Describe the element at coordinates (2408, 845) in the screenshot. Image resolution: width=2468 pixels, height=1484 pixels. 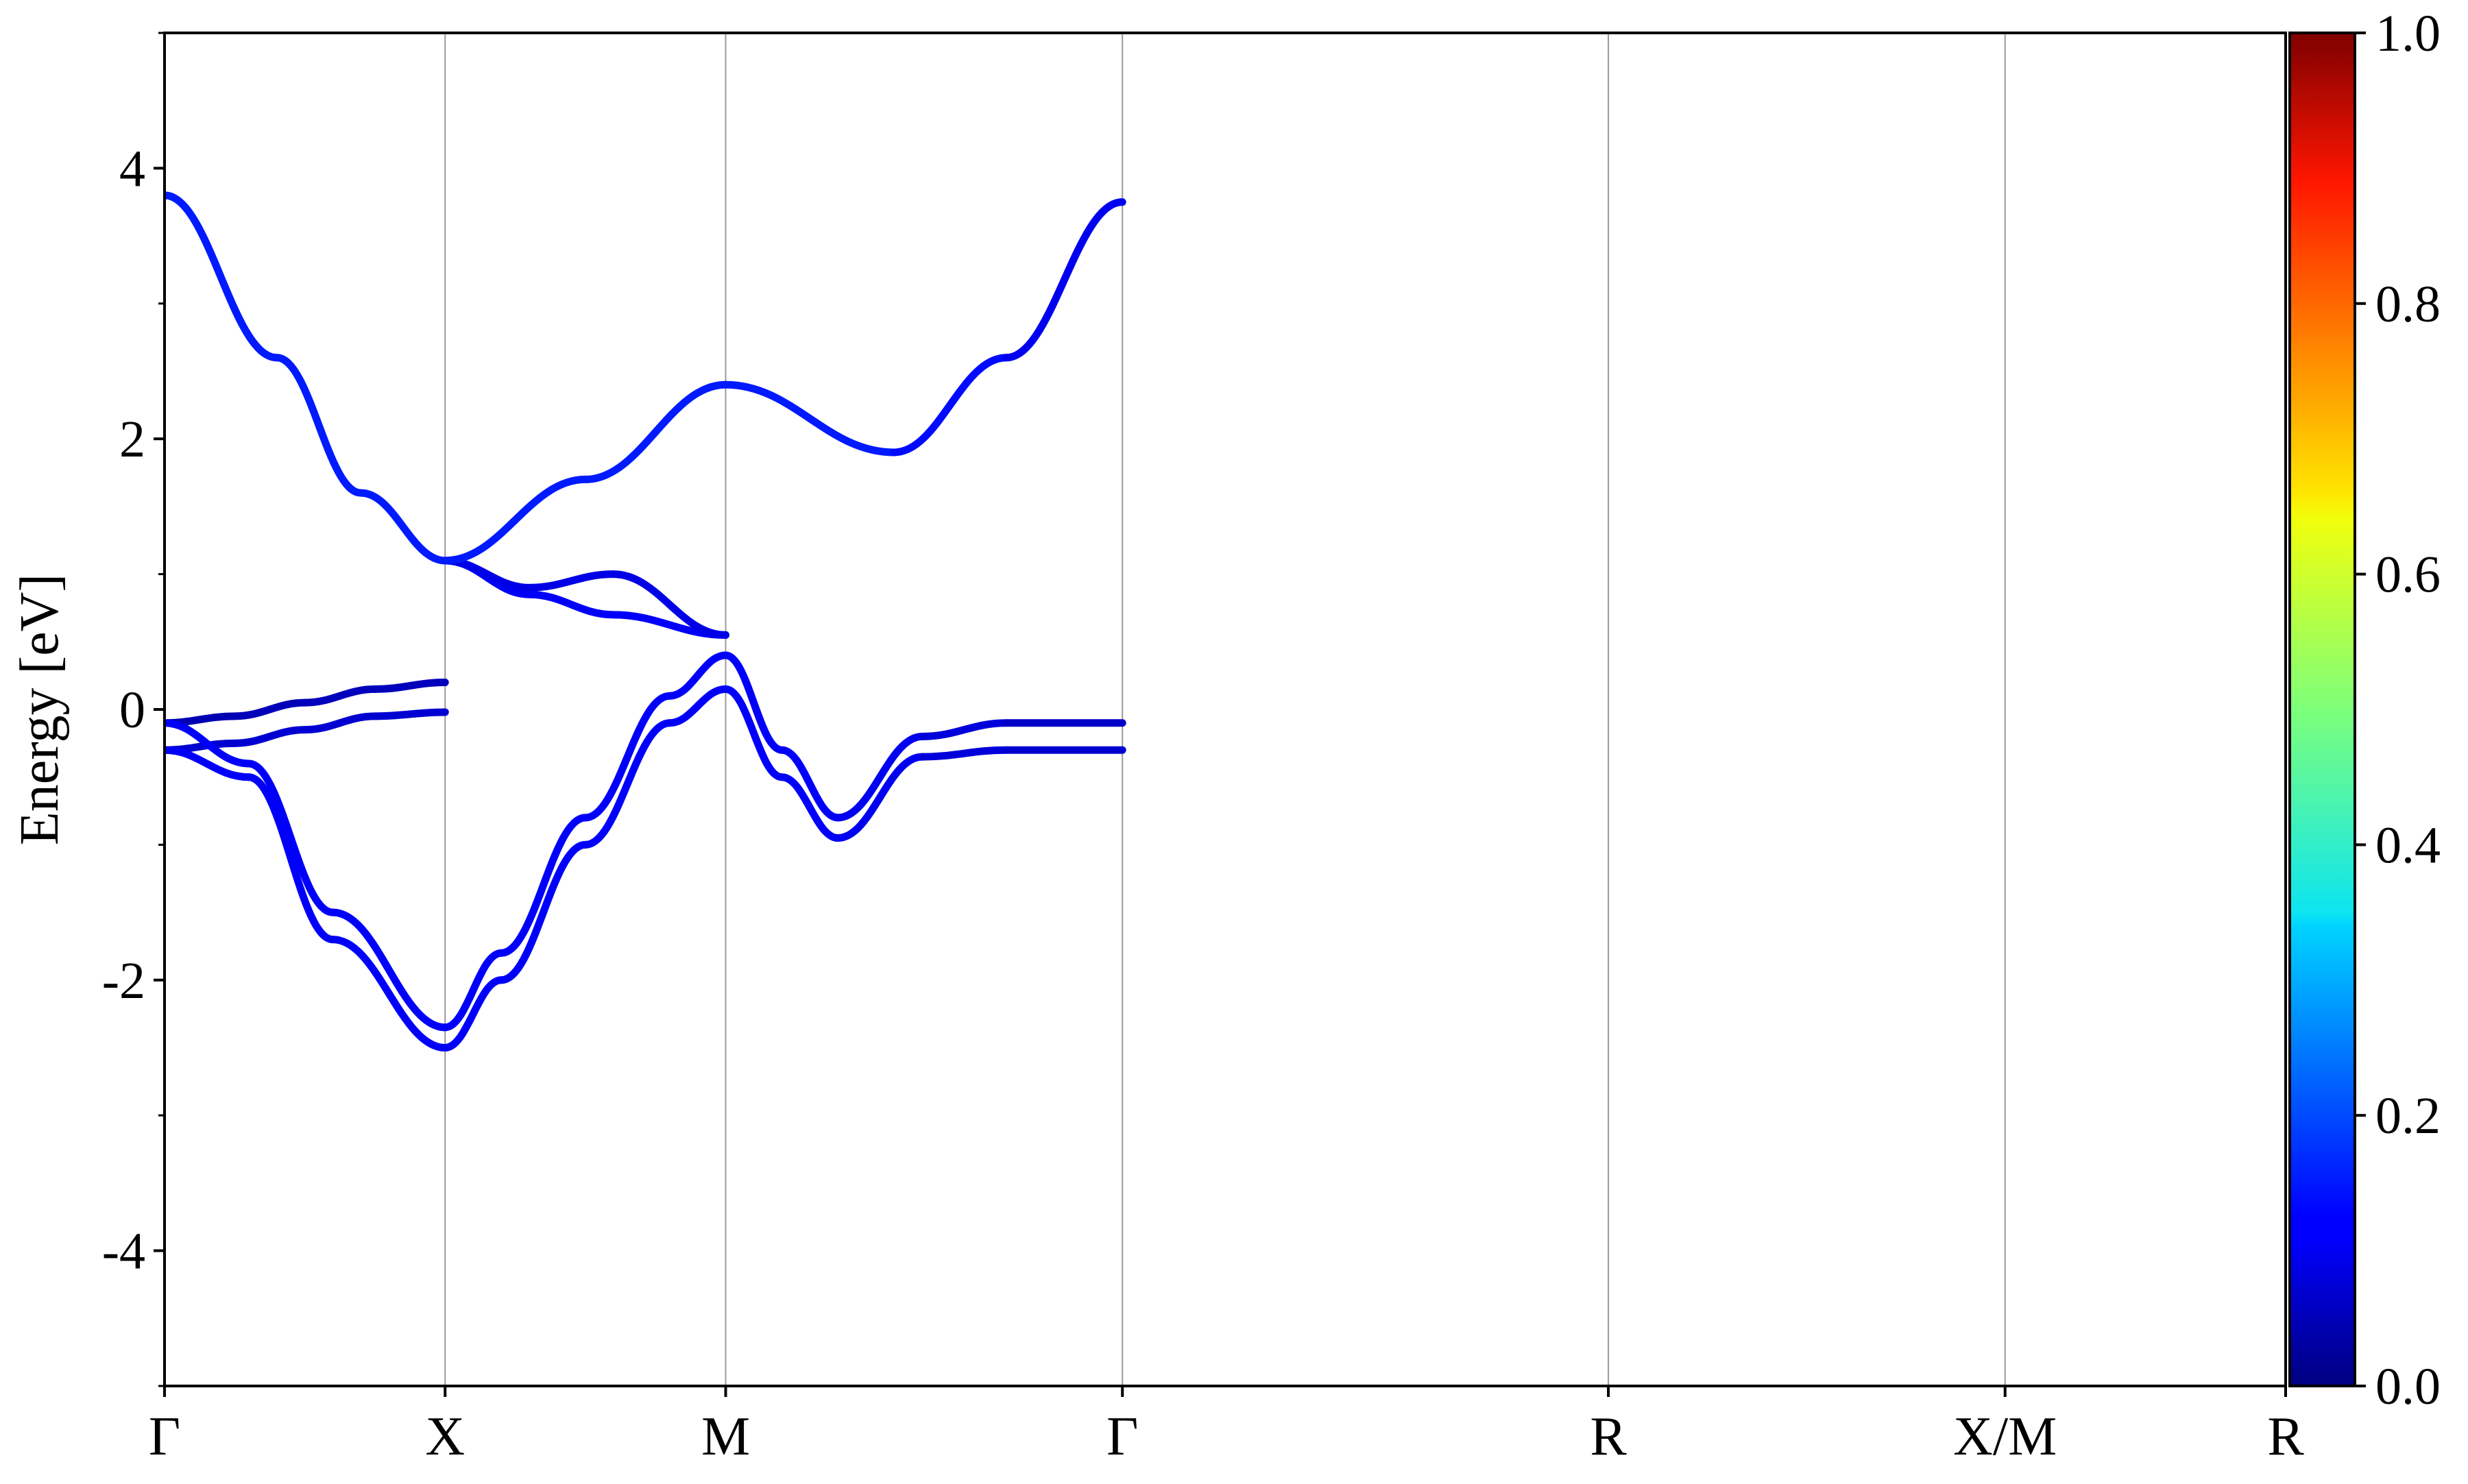
I see `colorbar-tick-label: 0.4` at that location.